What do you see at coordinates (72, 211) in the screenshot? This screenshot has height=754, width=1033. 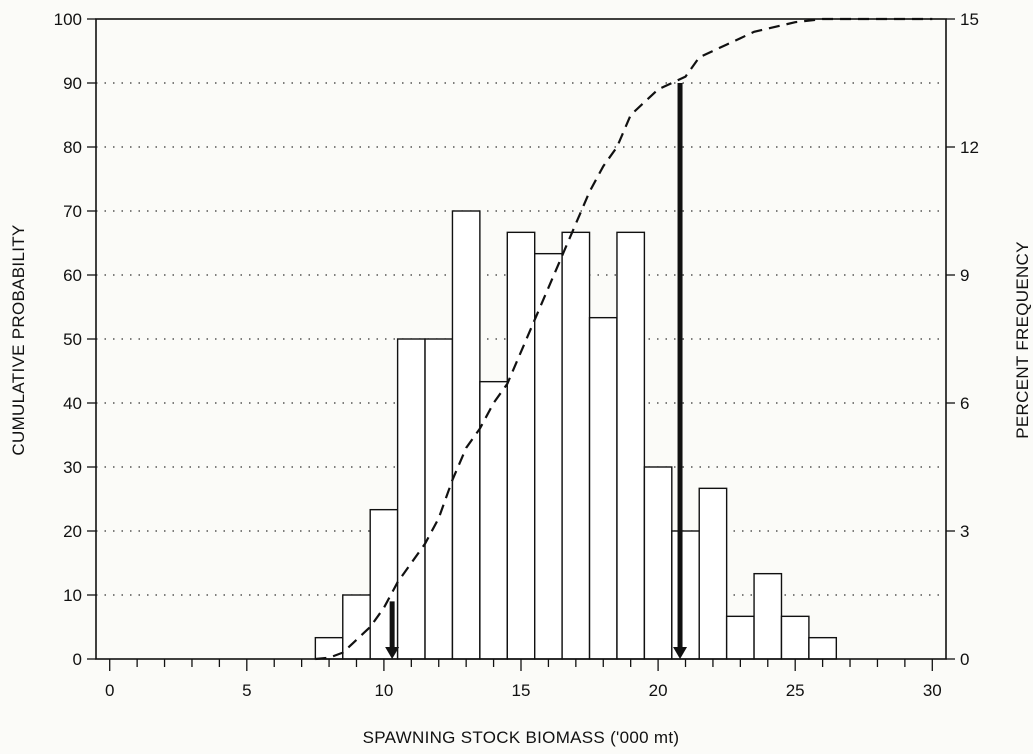 I see `left-y-tick-label: 70` at bounding box center [72, 211].